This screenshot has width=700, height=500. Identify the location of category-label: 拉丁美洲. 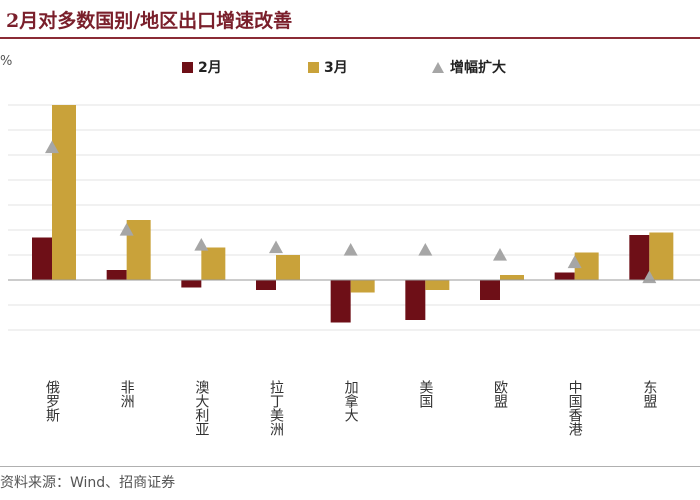
(276, 408).